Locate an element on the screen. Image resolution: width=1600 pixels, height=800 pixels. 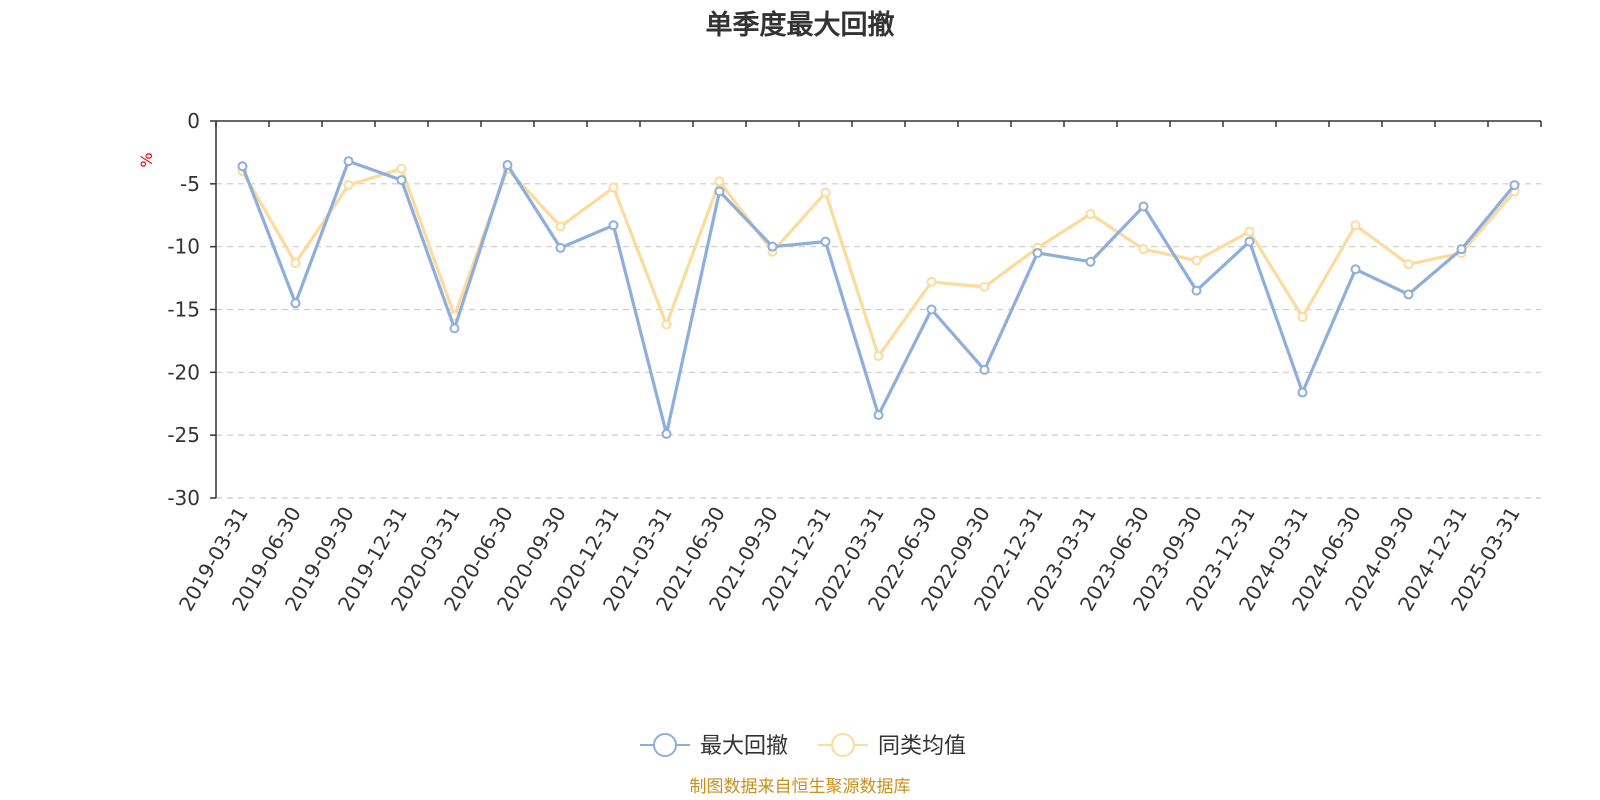
legend-item-1: 最大回撤 is located at coordinates (714, 746).